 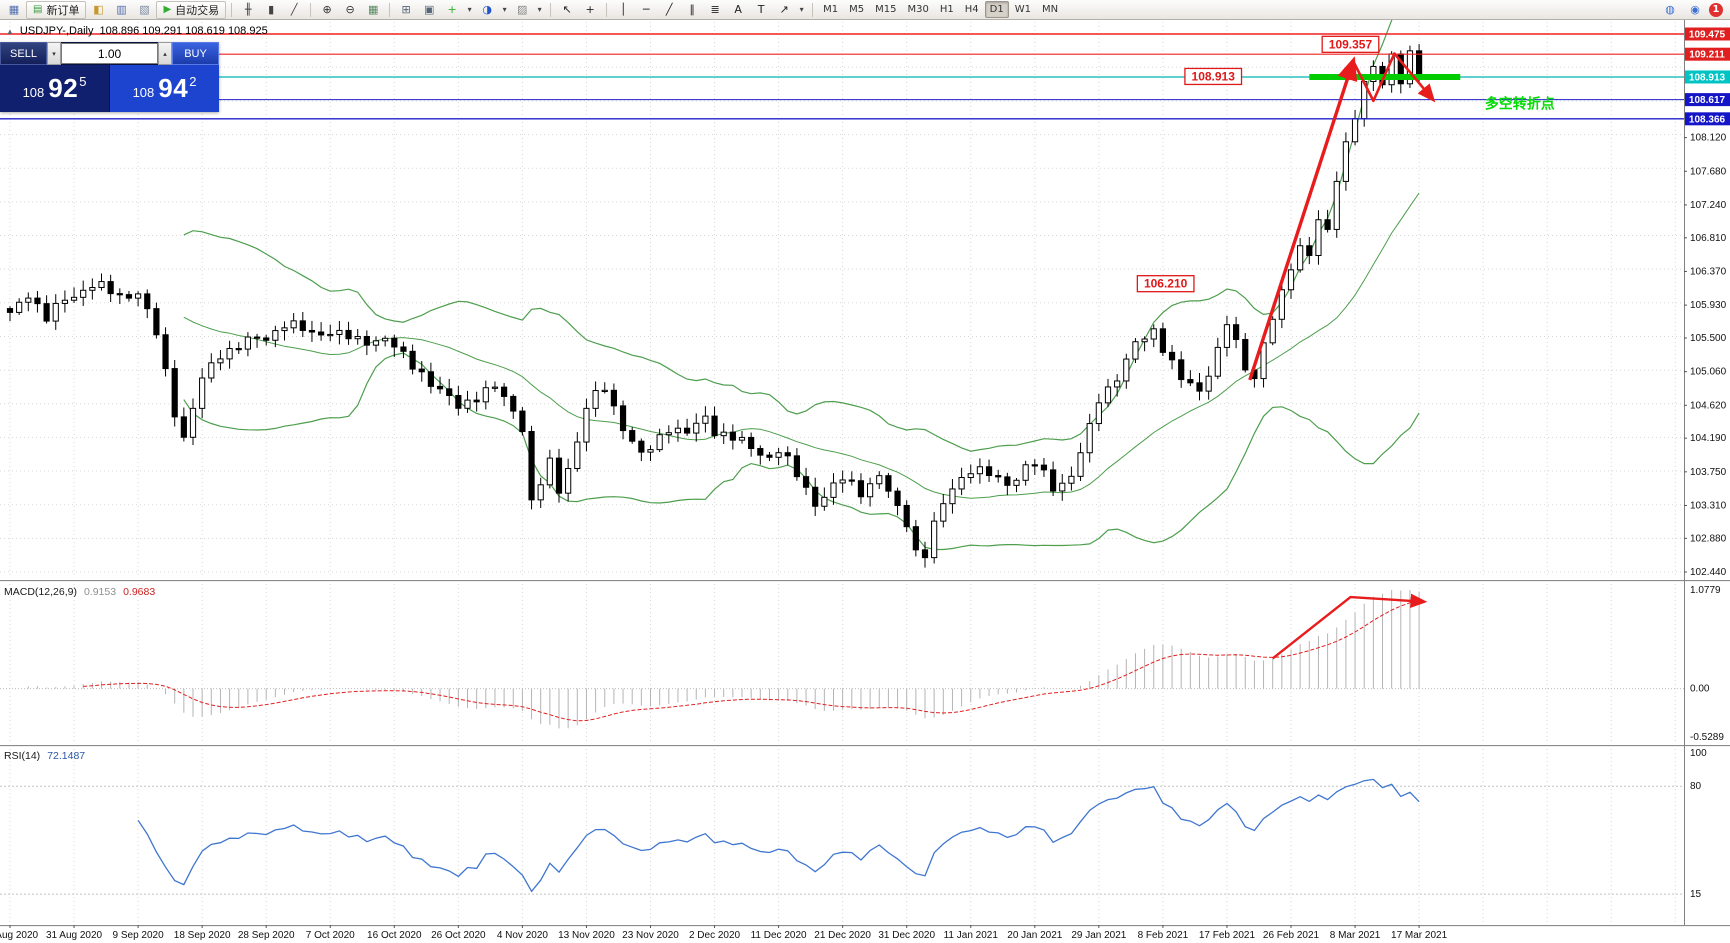 I want to click on svg-text: 1.0779, so click(x=1705, y=590).